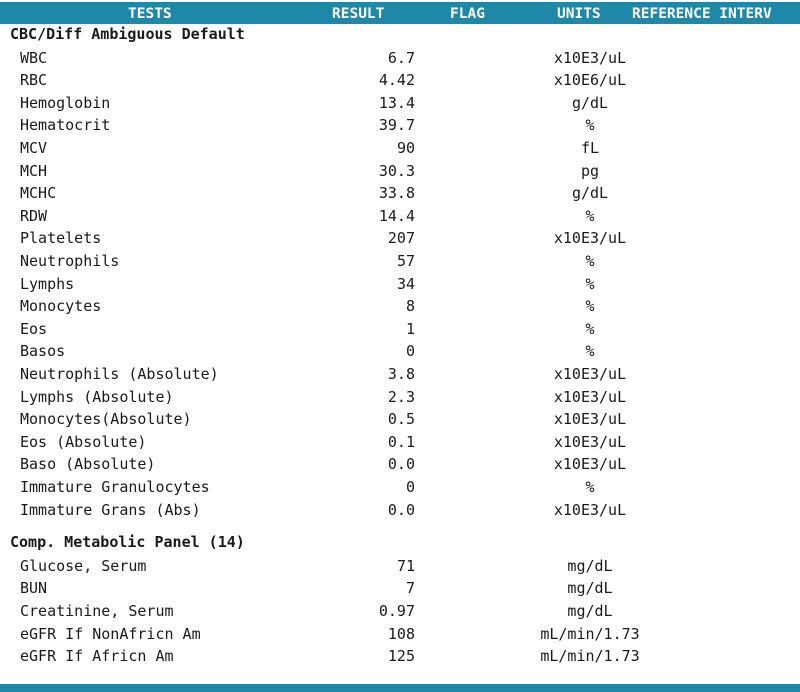 The image size is (800, 692). What do you see at coordinates (401, 396) in the screenshot?
I see `test-result: 2.3` at bounding box center [401, 396].